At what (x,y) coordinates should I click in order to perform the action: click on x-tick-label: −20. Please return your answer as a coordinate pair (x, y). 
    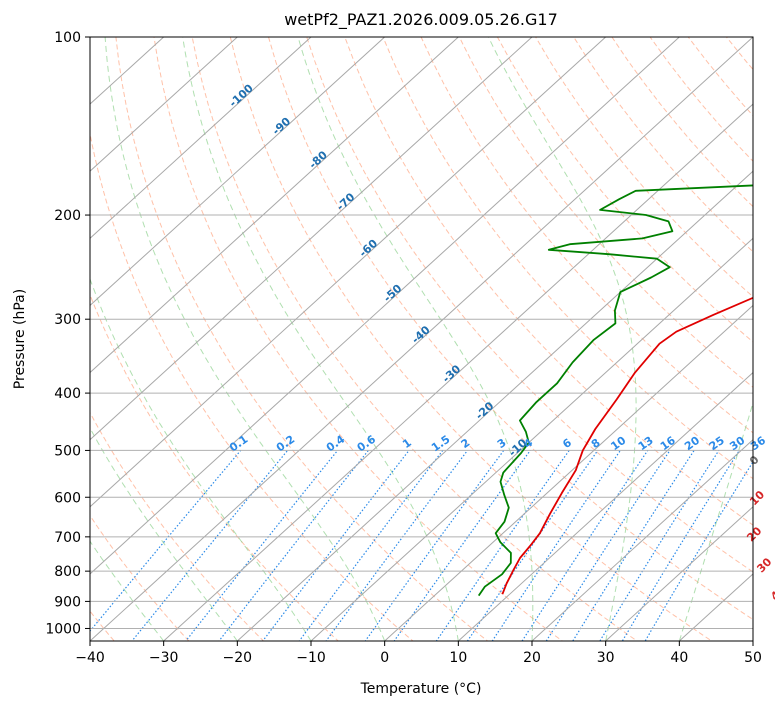
    Looking at the image, I should click on (238, 658).